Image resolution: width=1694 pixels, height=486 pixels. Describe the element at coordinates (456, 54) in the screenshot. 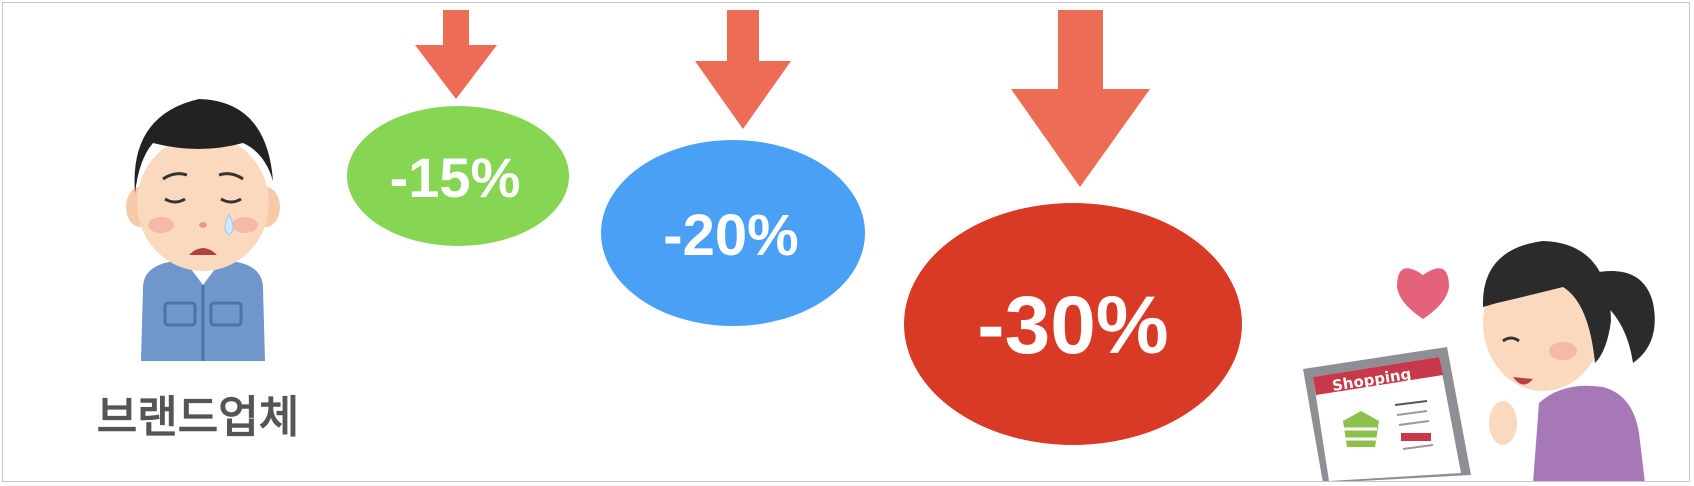

I see `arrow-small-icon` at that location.